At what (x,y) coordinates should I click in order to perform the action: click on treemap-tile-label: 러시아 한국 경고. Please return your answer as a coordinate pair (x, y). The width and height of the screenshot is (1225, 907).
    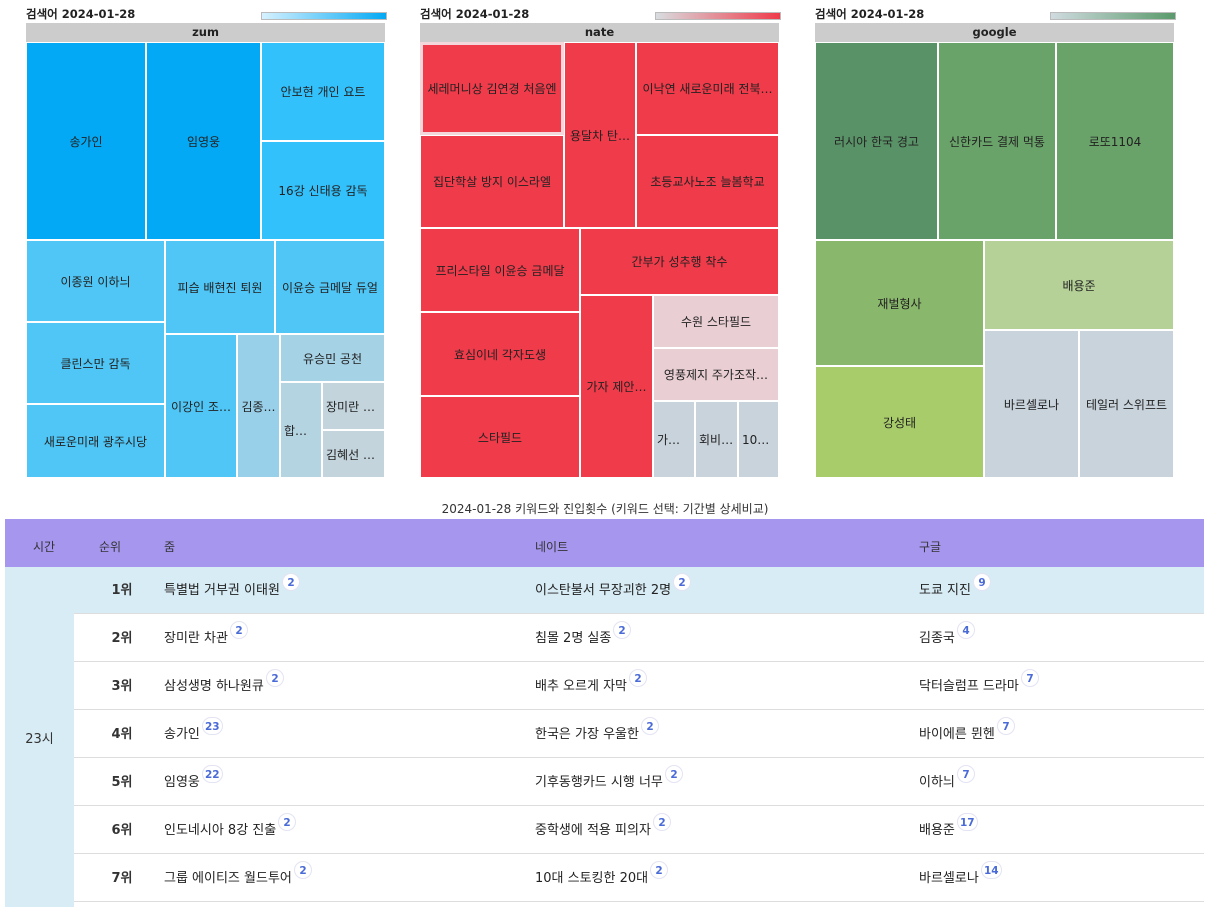
    Looking at the image, I should click on (876, 141).